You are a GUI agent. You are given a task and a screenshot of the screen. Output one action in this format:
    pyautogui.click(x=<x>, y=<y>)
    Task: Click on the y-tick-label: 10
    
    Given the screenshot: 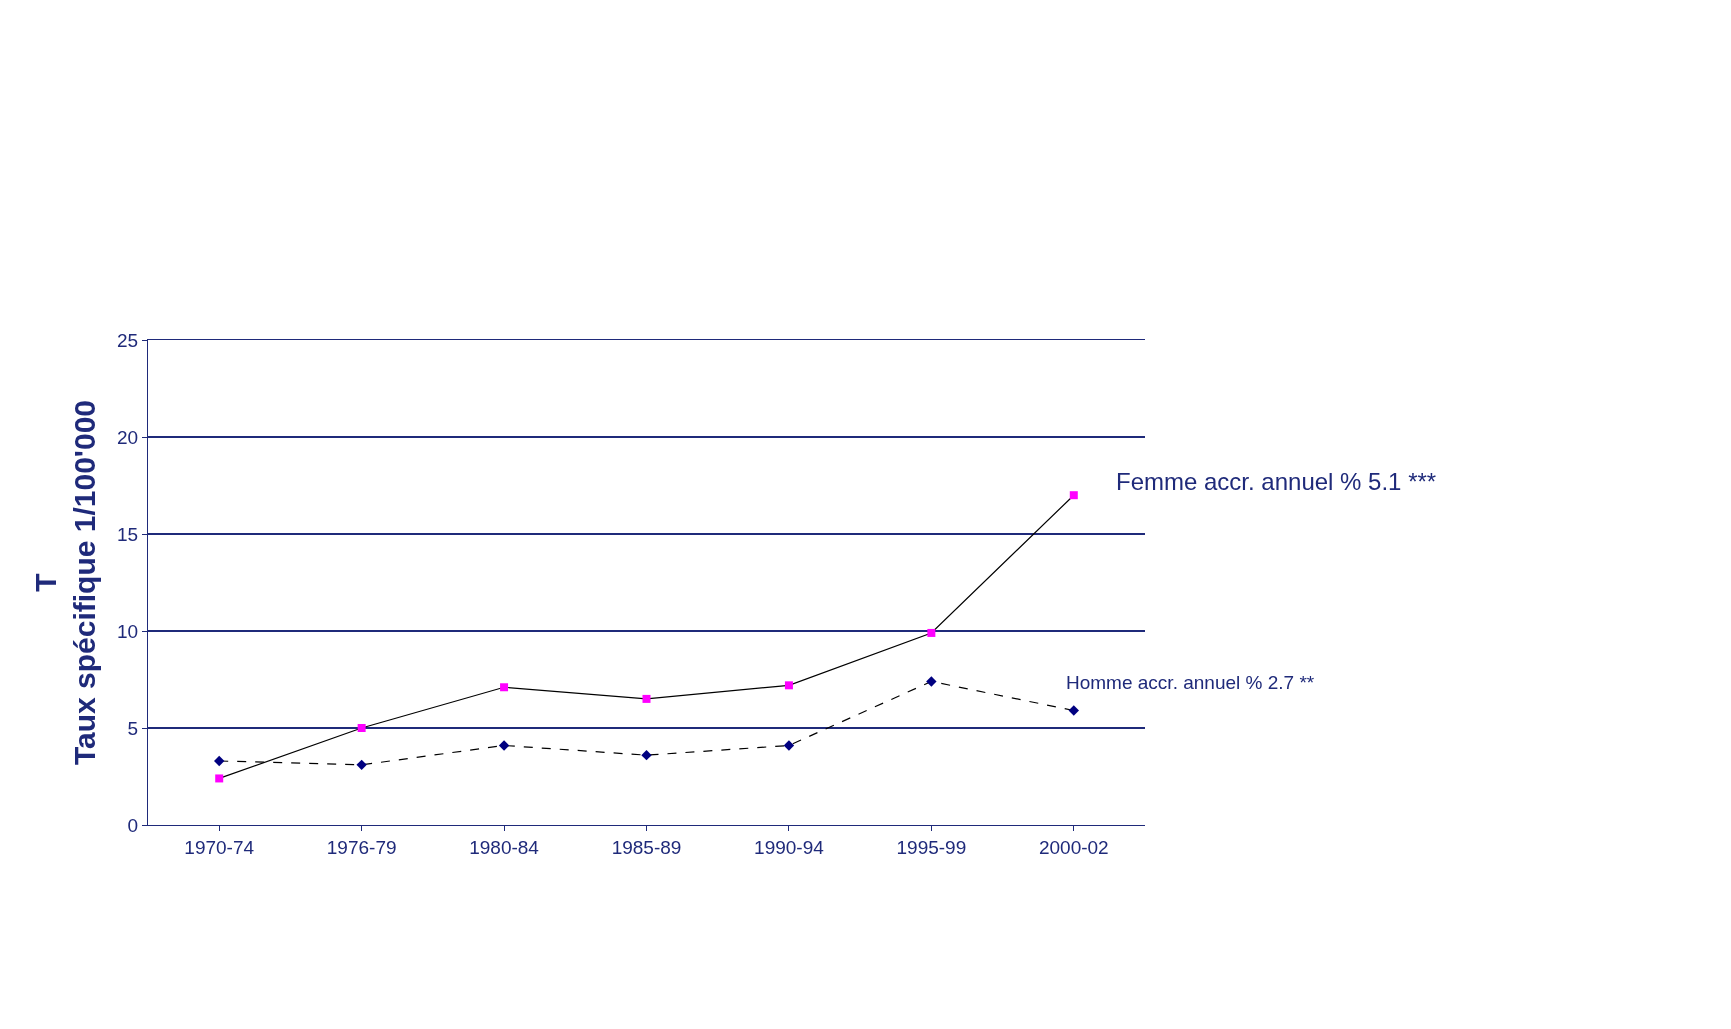 What is the action you would take?
    pyautogui.click(x=128, y=631)
    